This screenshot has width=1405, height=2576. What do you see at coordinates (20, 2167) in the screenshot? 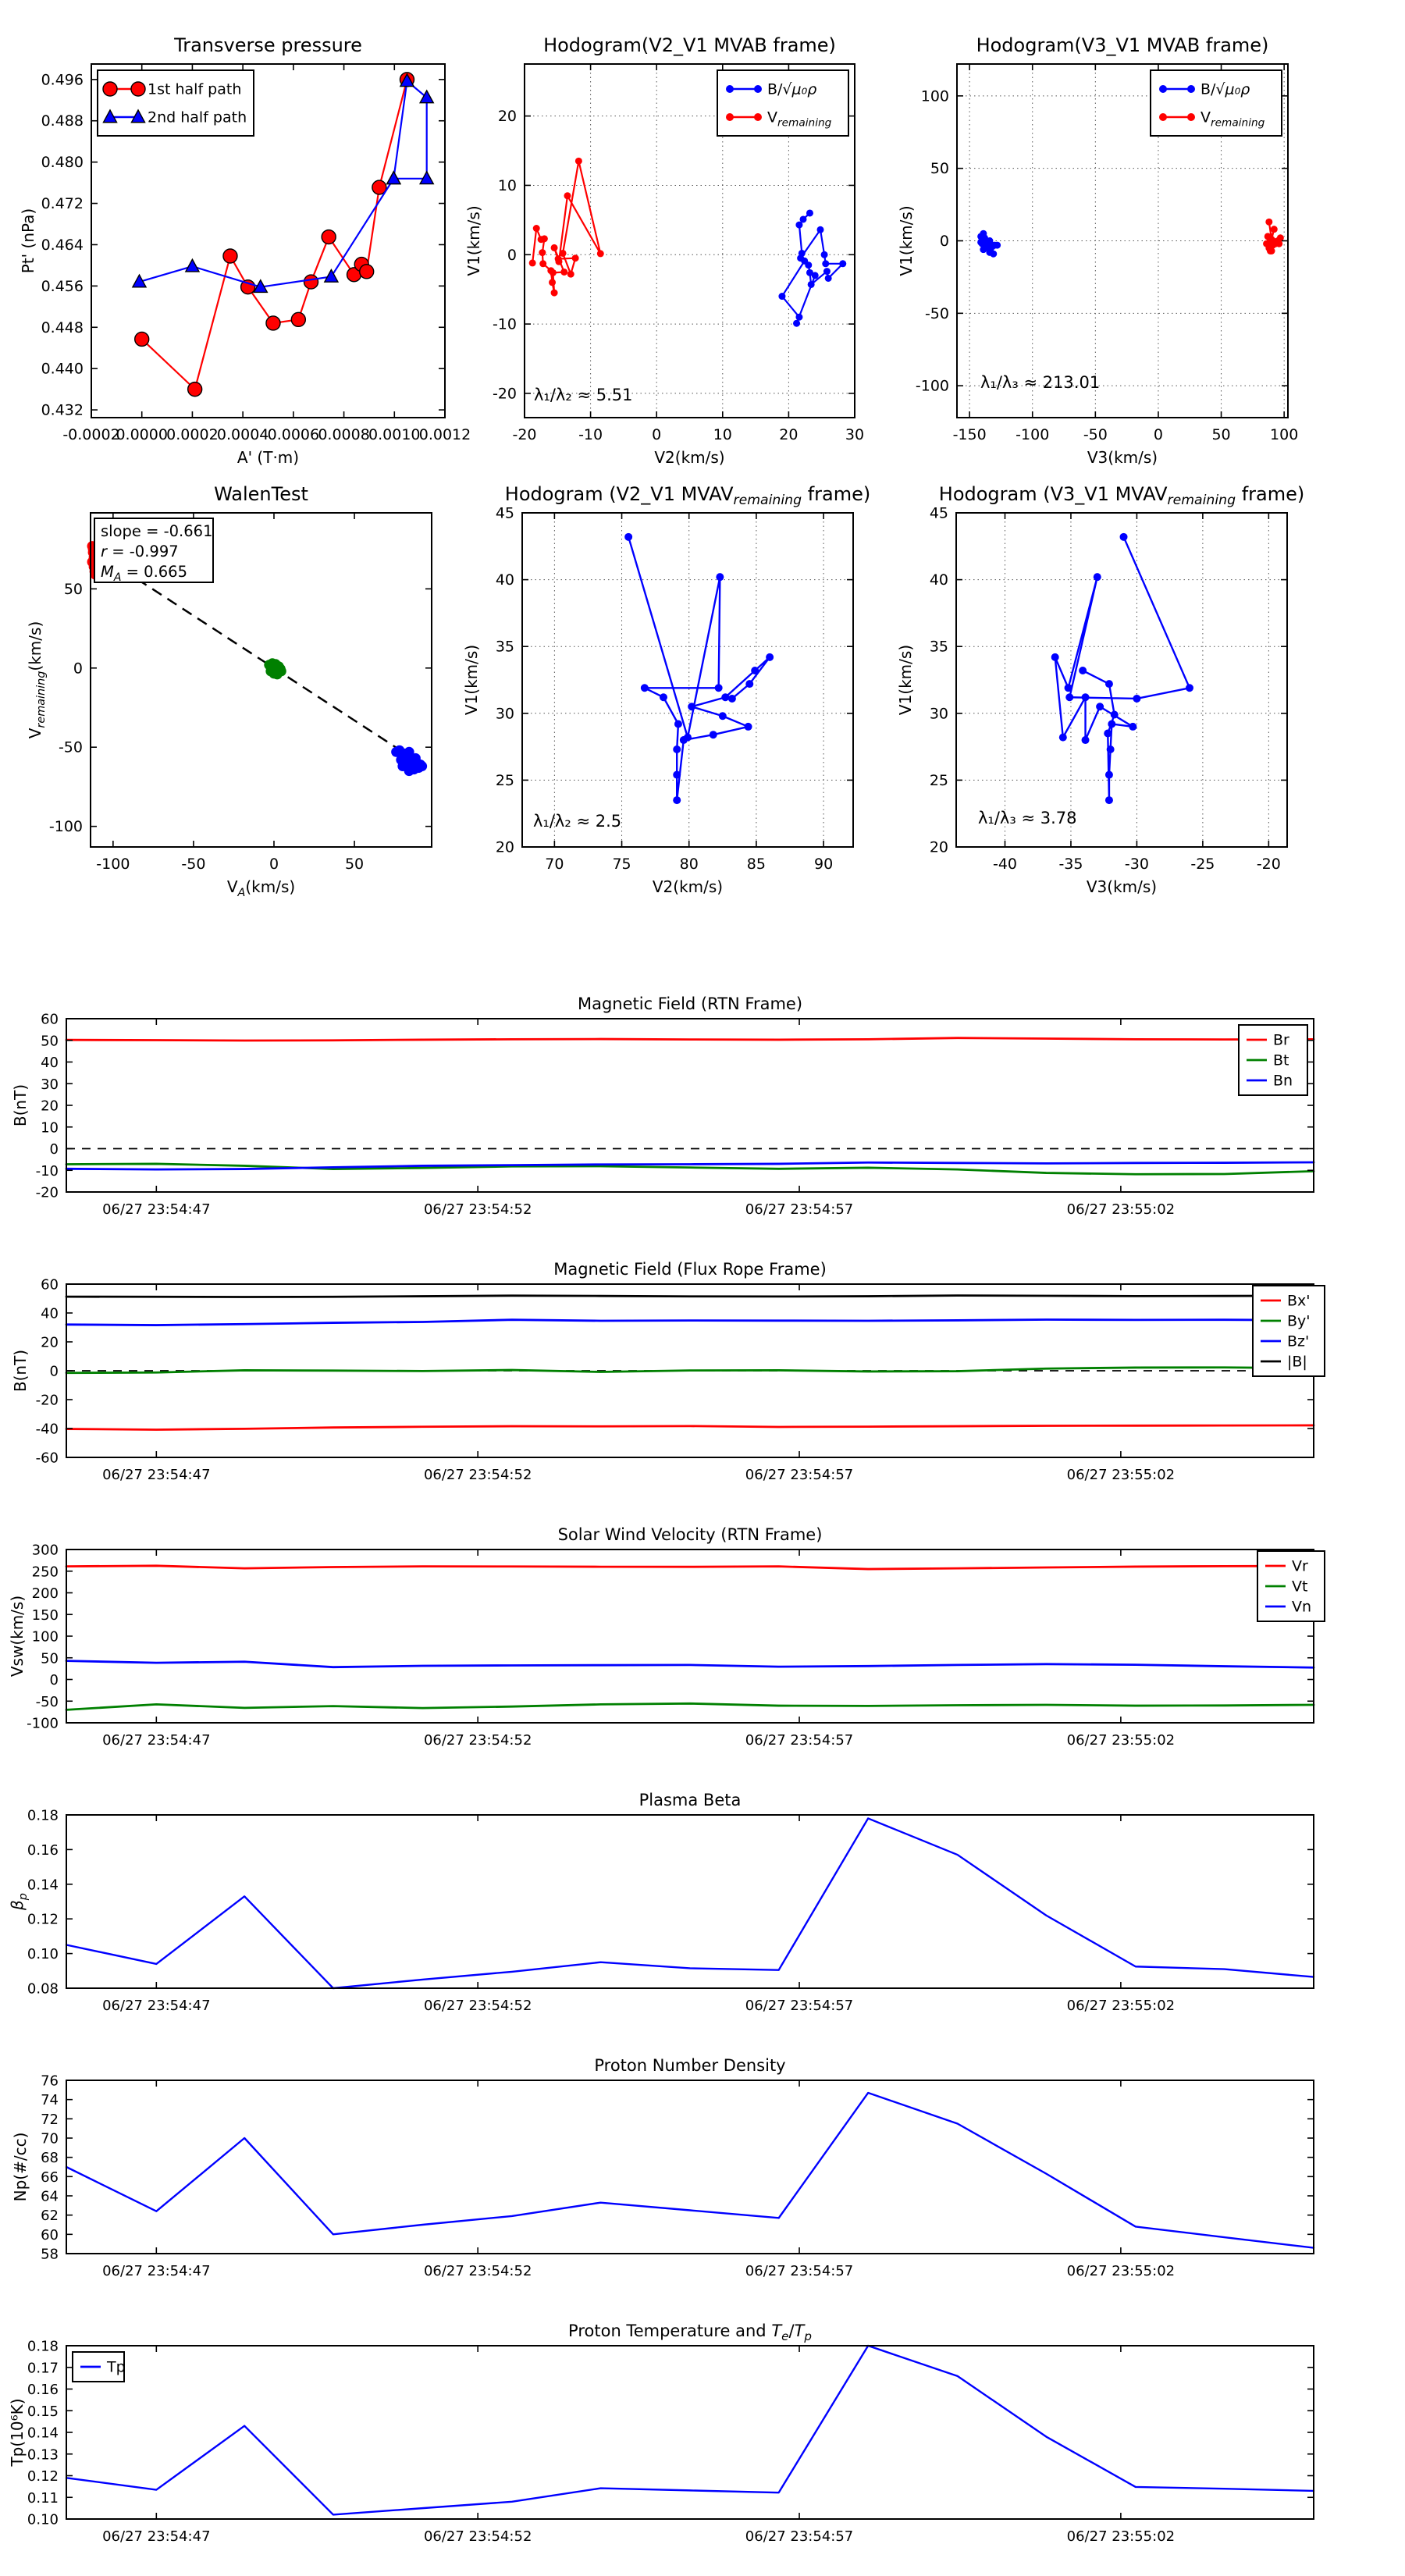
I see `svg-text: Np(#/cc)` at bounding box center [20, 2167].